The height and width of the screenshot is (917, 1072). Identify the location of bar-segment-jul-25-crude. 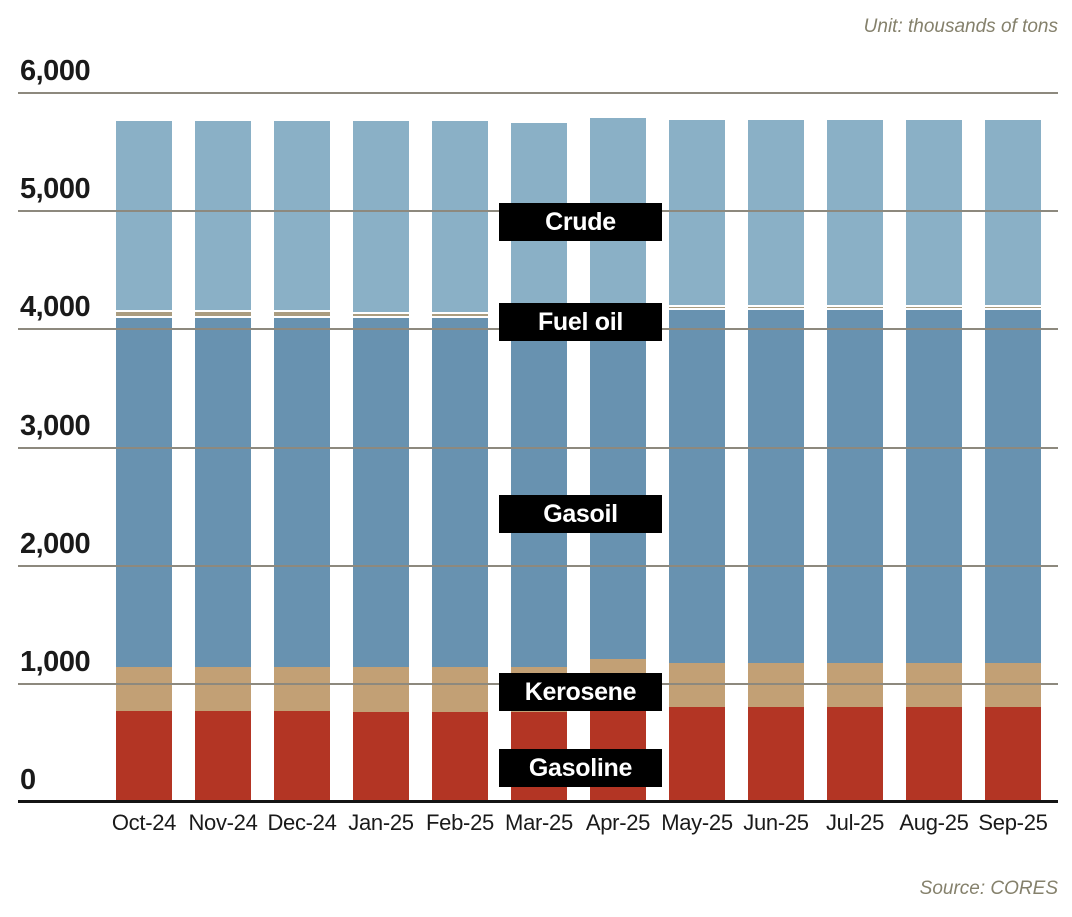
(855, 212).